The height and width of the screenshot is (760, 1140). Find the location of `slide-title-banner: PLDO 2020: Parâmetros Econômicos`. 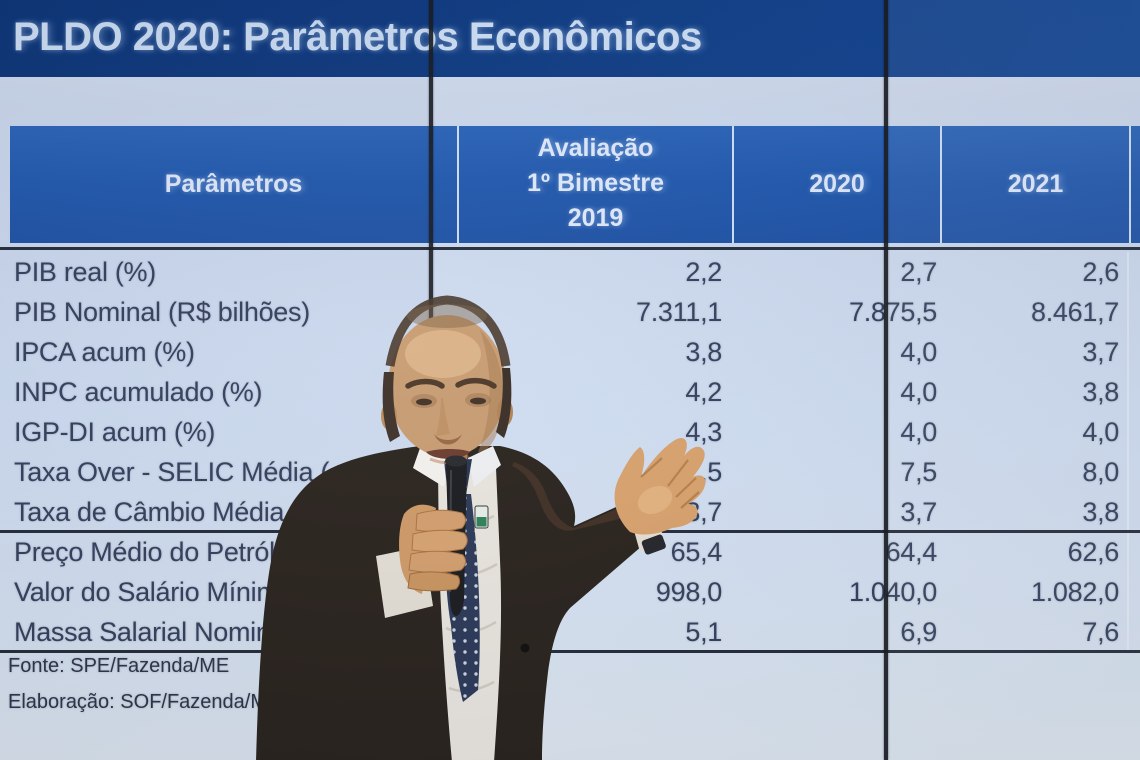

slide-title-banner: PLDO 2020: Parâmetros Econômicos is located at coordinates (570, 38).